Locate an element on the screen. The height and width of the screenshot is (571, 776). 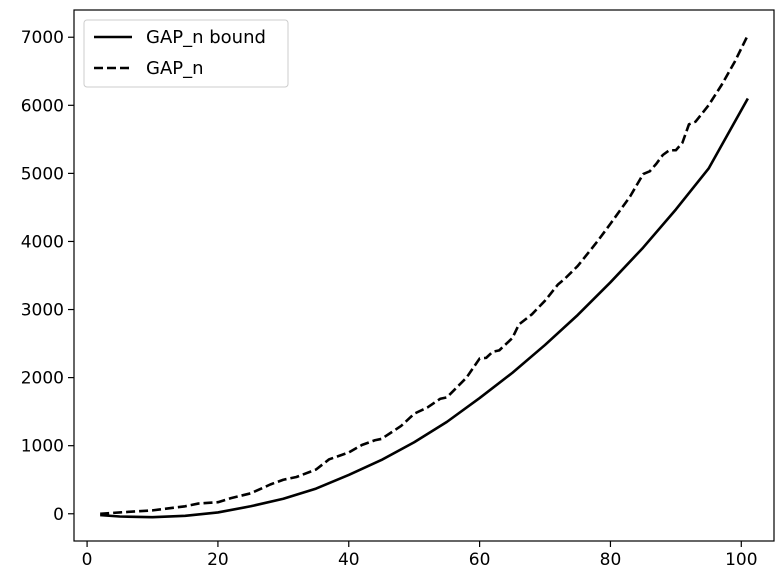
x-tick-label: 100 is located at coordinates (741, 560).